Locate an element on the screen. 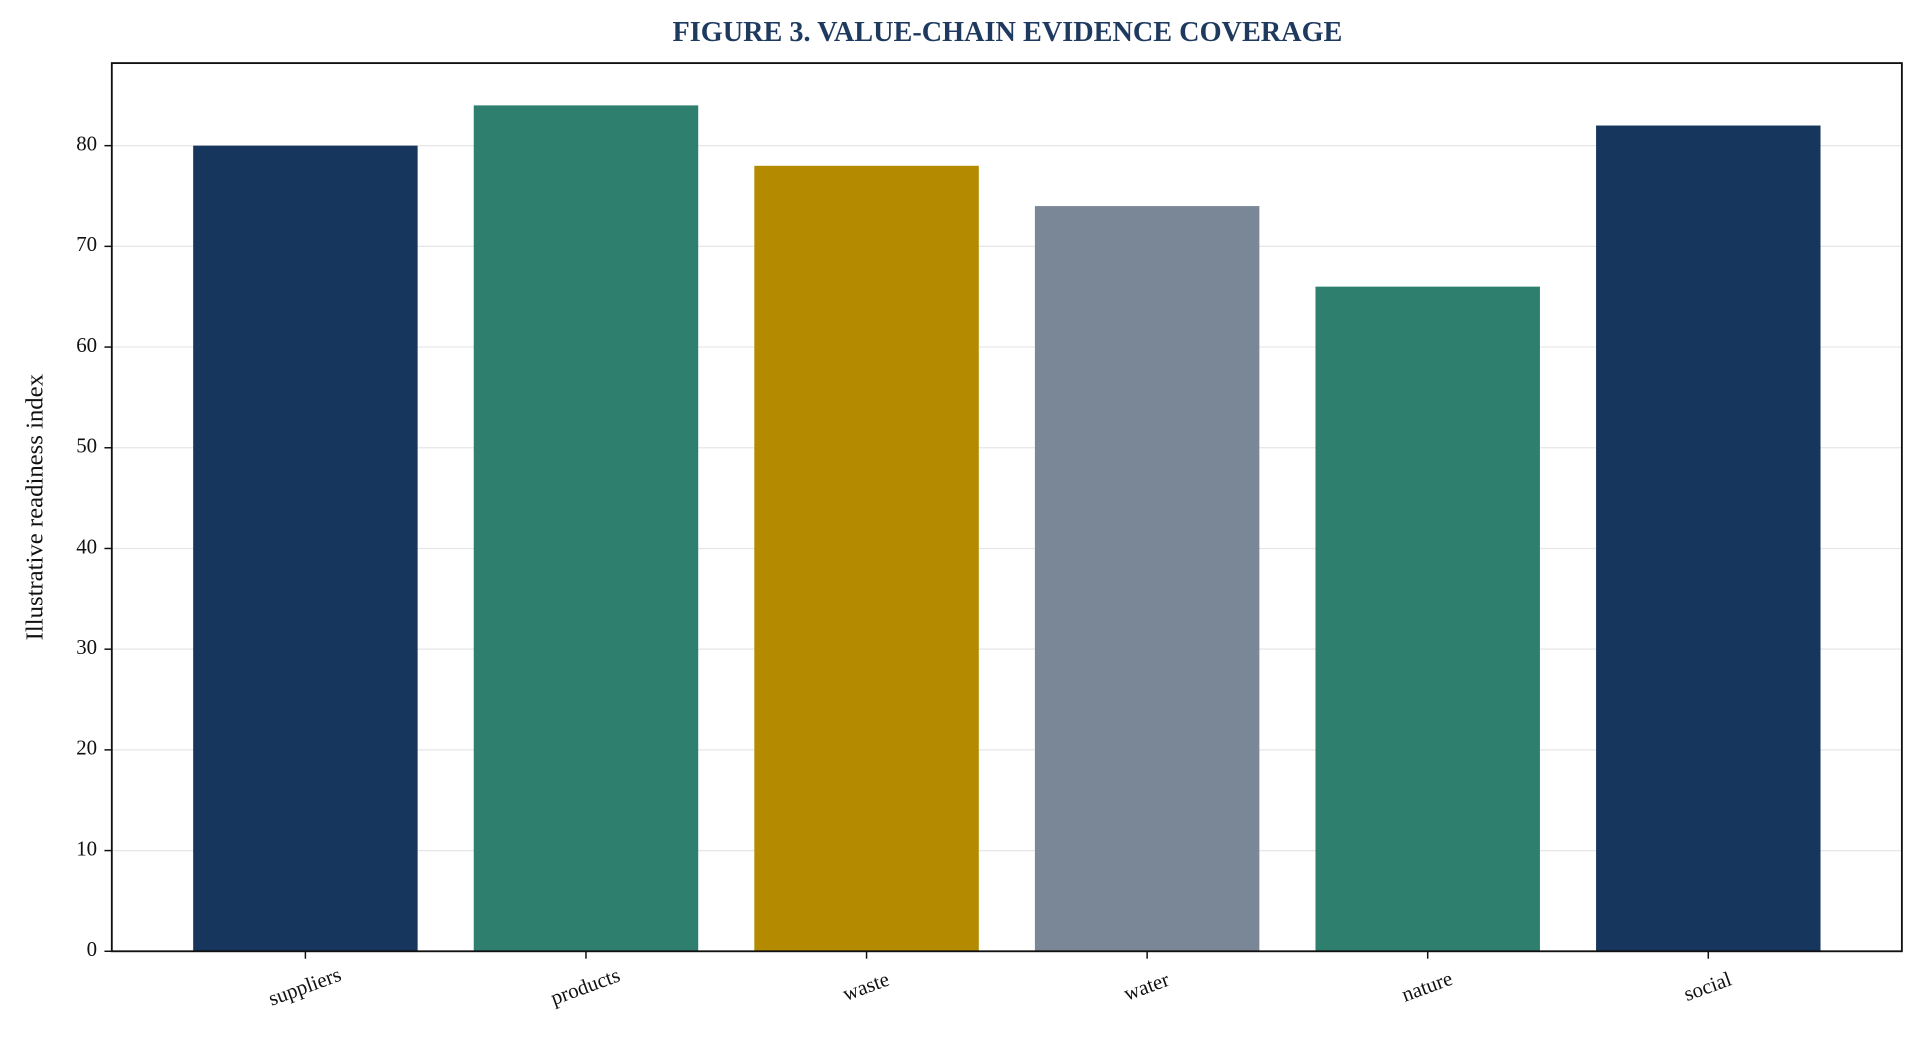 This screenshot has width=1924, height=1049. y-tick-label: 80 is located at coordinates (86, 143).